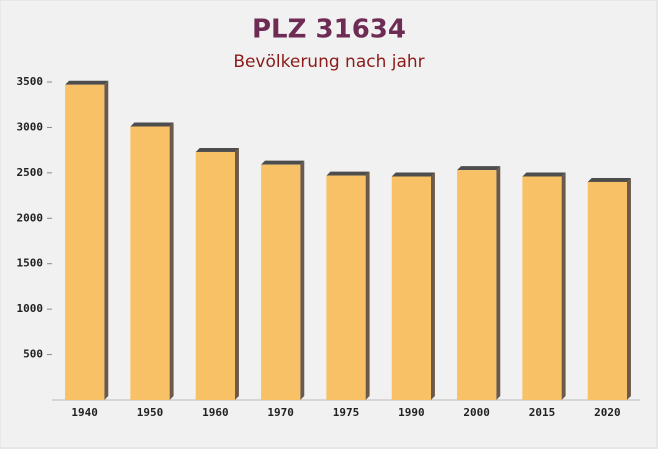 The width and height of the screenshot is (658, 449). I want to click on x-tick-label: 1960, so click(215, 412).